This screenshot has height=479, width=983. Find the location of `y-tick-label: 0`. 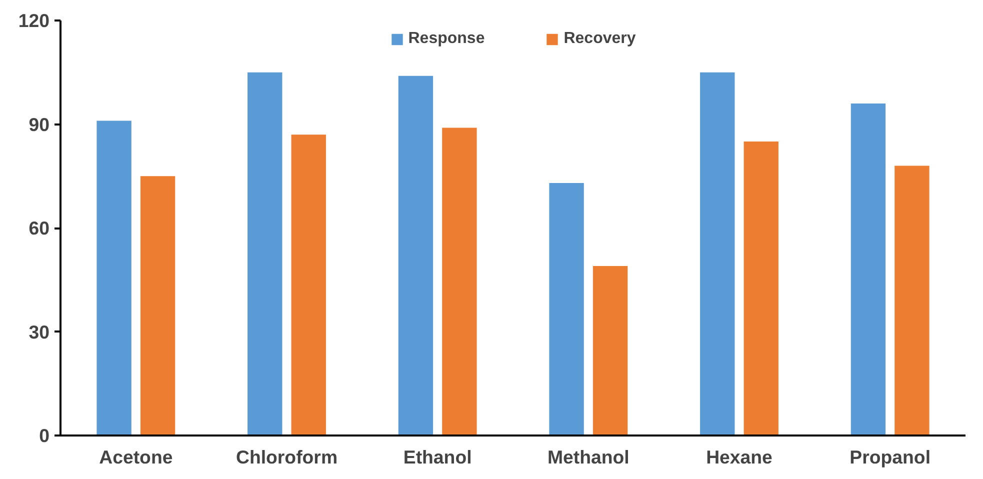

y-tick-label: 0 is located at coordinates (44, 435).